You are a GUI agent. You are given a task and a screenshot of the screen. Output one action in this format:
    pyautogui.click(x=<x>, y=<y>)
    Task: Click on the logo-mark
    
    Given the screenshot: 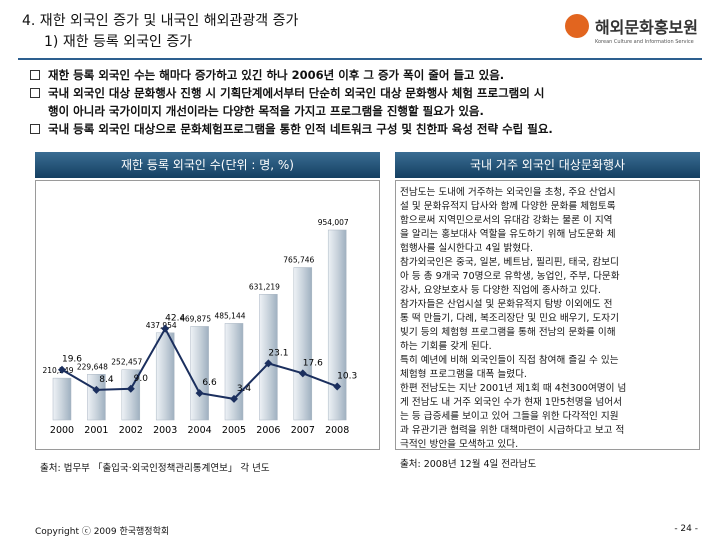 What is the action you would take?
    pyautogui.click(x=576, y=26)
    